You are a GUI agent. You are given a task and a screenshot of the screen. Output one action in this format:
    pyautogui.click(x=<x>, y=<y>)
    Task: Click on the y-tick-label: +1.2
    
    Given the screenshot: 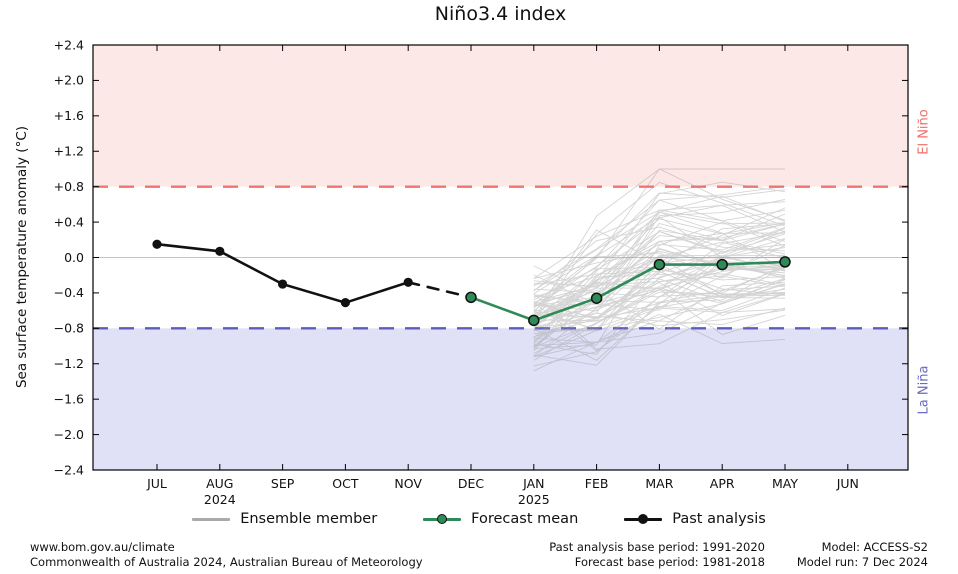 What is the action you would take?
    pyautogui.click(x=69, y=151)
    